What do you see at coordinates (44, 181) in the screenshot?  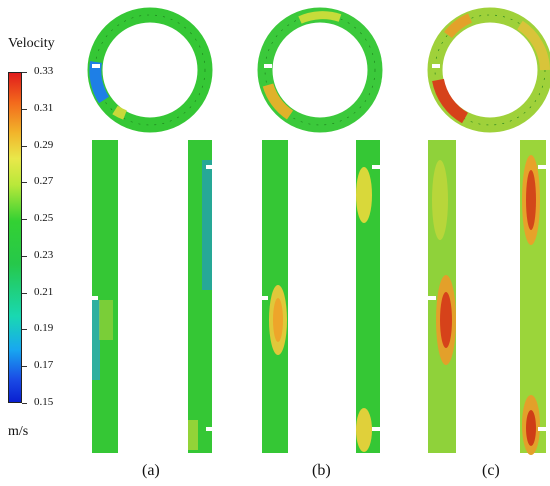 I see `colorbar-tick-label: 0.27` at bounding box center [44, 181].